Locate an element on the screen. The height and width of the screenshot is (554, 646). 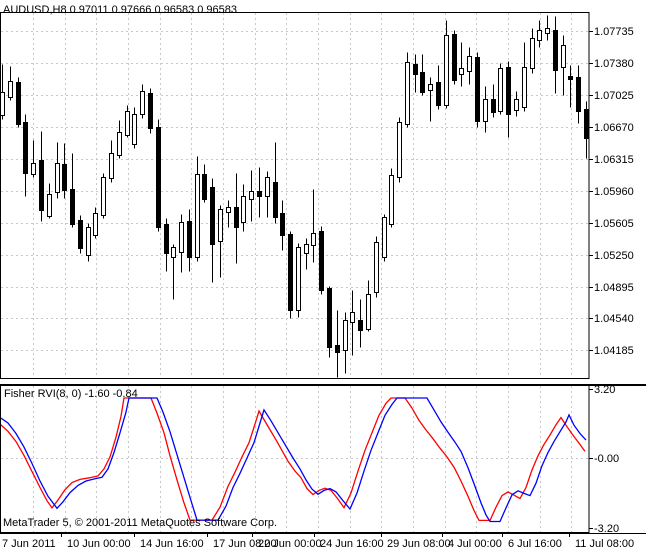
price-tick-label: 1.05250 is located at coordinates (614, 256).